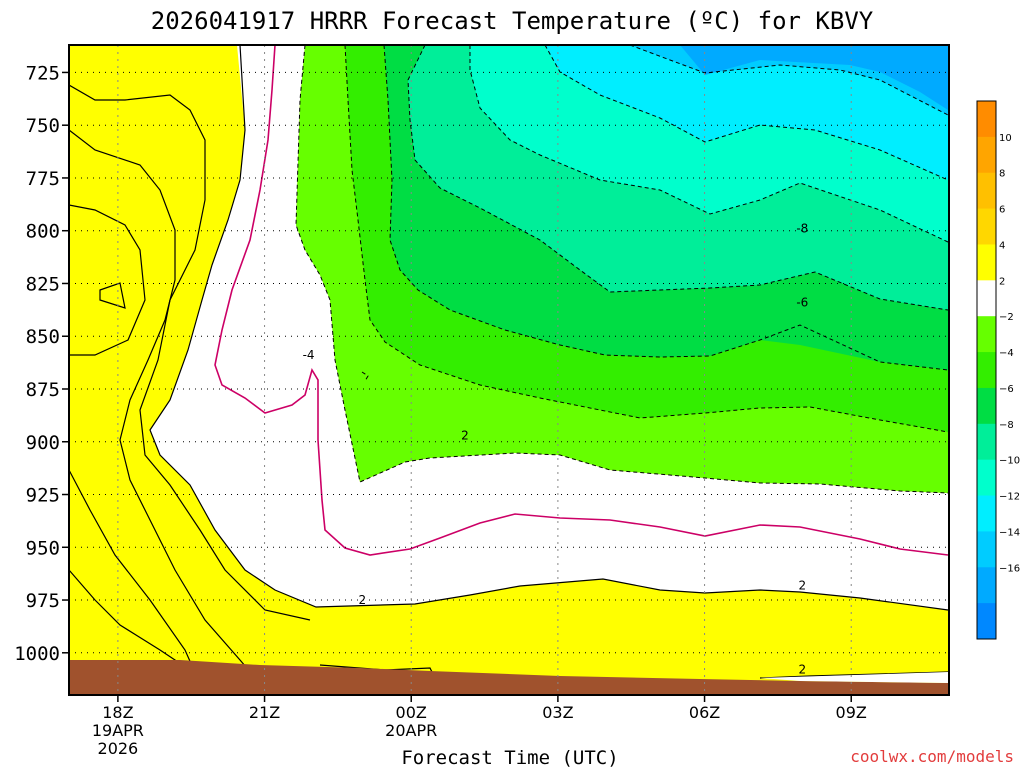 The image size is (1024, 768). I want to click on x-tick-date: 20APR, so click(411, 730).